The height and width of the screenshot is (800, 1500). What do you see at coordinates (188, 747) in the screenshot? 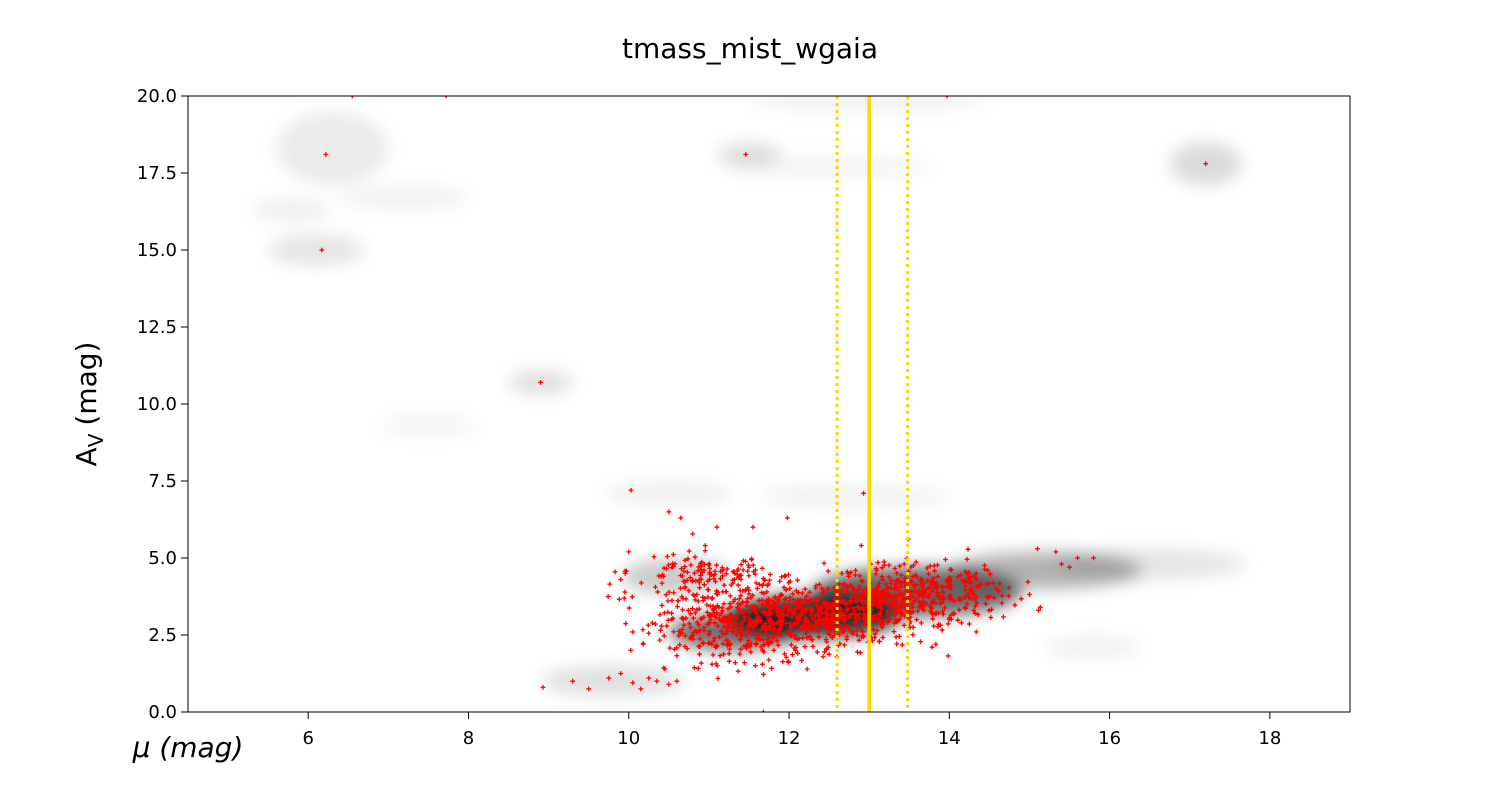
I see `x-axis-title-text: μ (mag)` at bounding box center [188, 747].